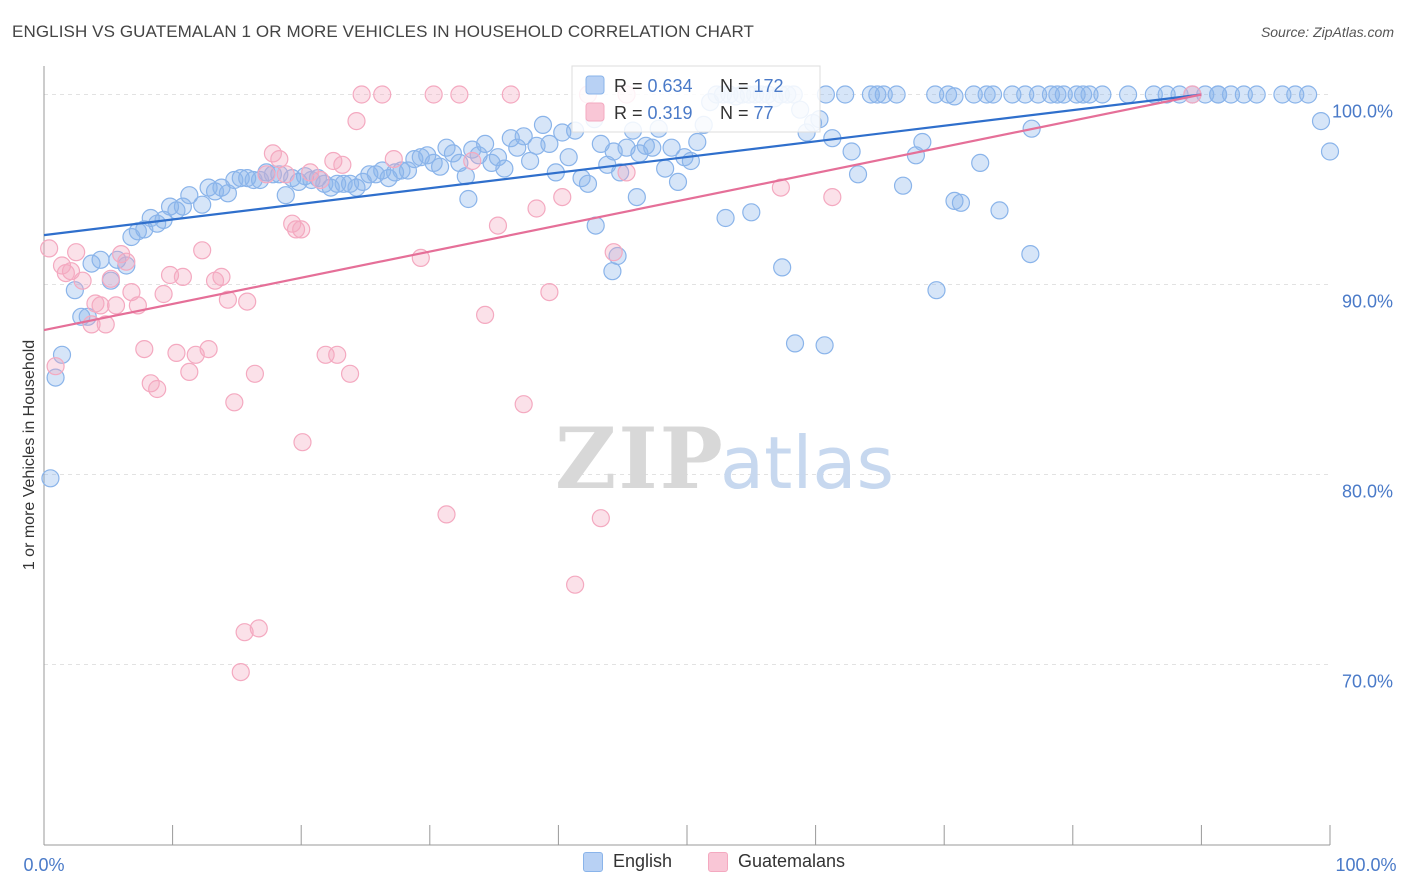 The image size is (1406, 892). What do you see at coordinates (595, 112) in the screenshot?
I see `legend-swatch-guatemalans` at bounding box center [595, 112].